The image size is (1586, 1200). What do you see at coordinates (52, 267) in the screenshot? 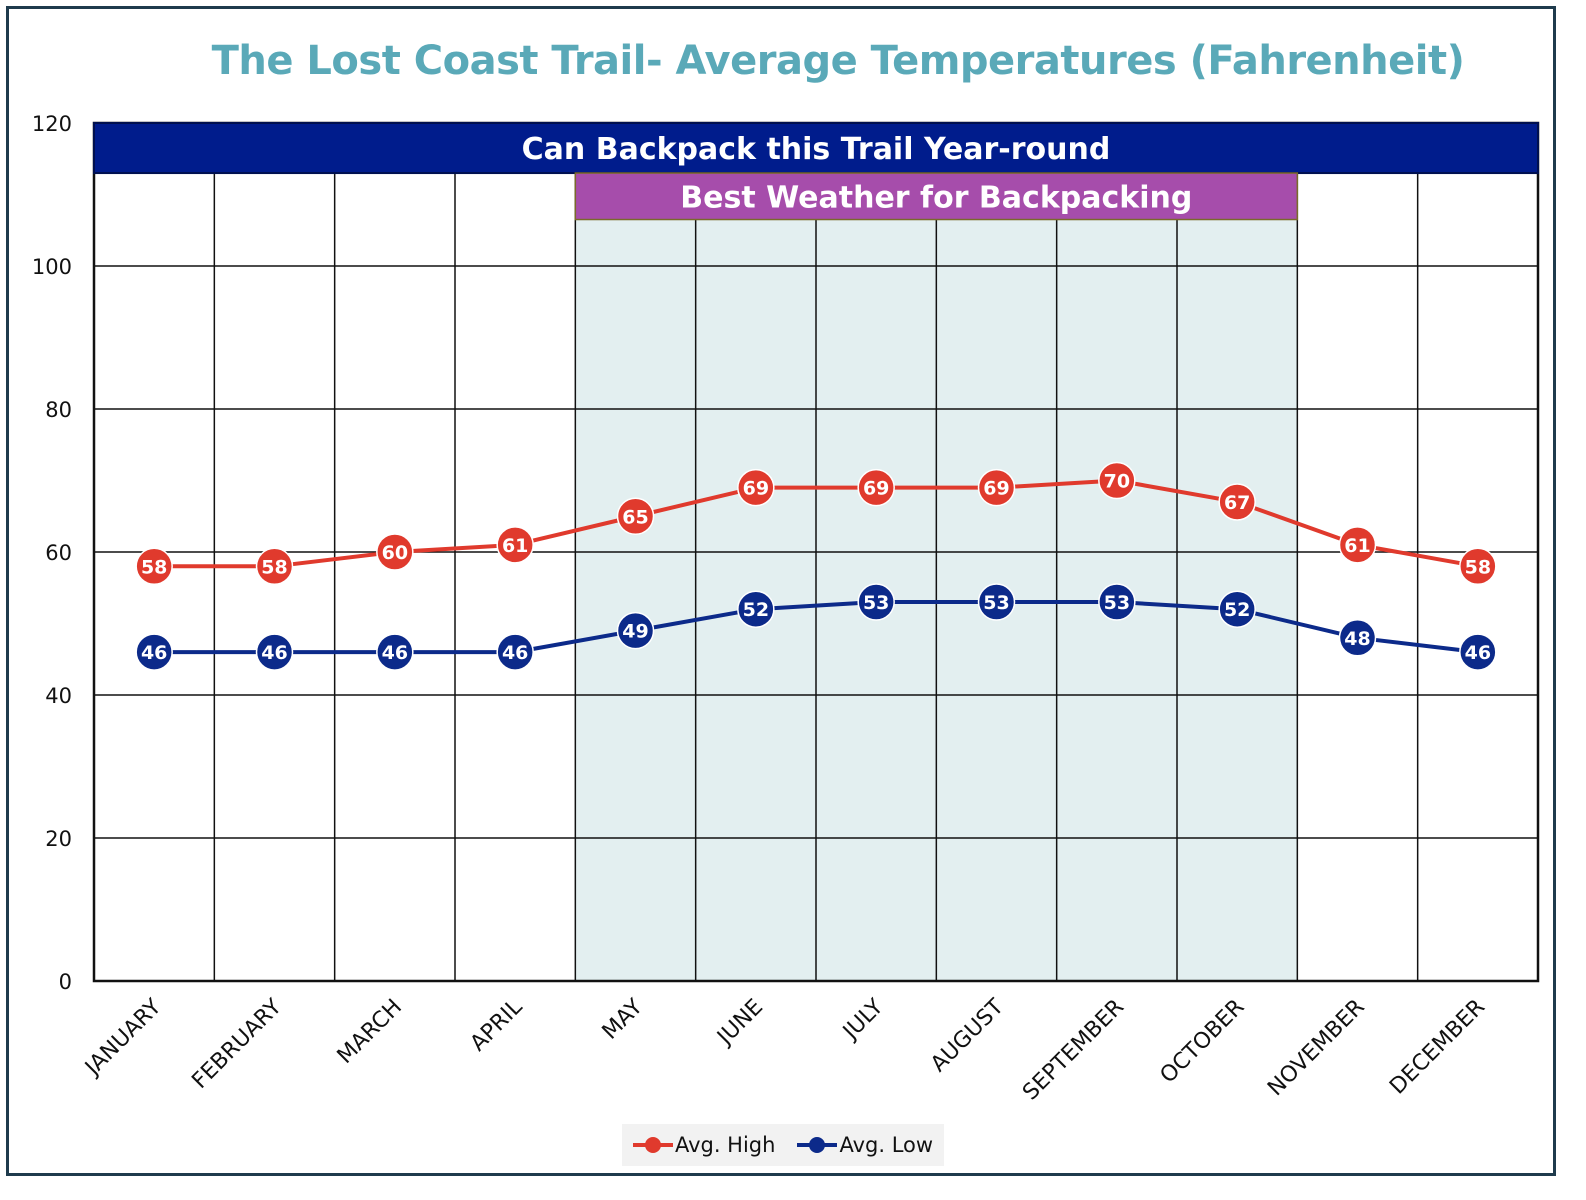
I see `y-tick-label: 100` at bounding box center [52, 267].